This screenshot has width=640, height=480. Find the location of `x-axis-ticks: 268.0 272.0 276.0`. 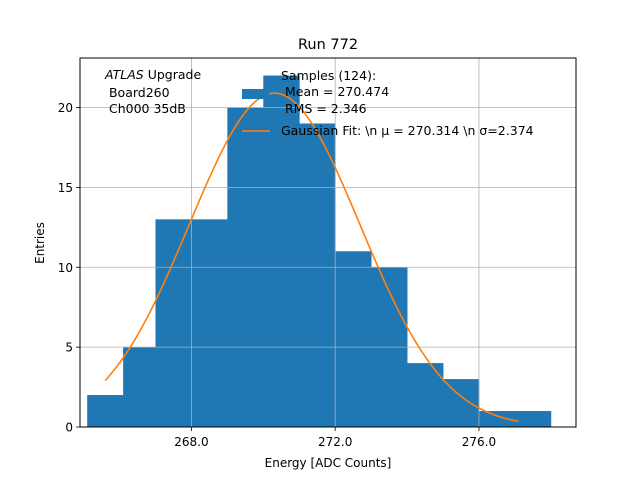

x-axis-ticks: 268.0 272.0 276.0 is located at coordinates (335, 438).